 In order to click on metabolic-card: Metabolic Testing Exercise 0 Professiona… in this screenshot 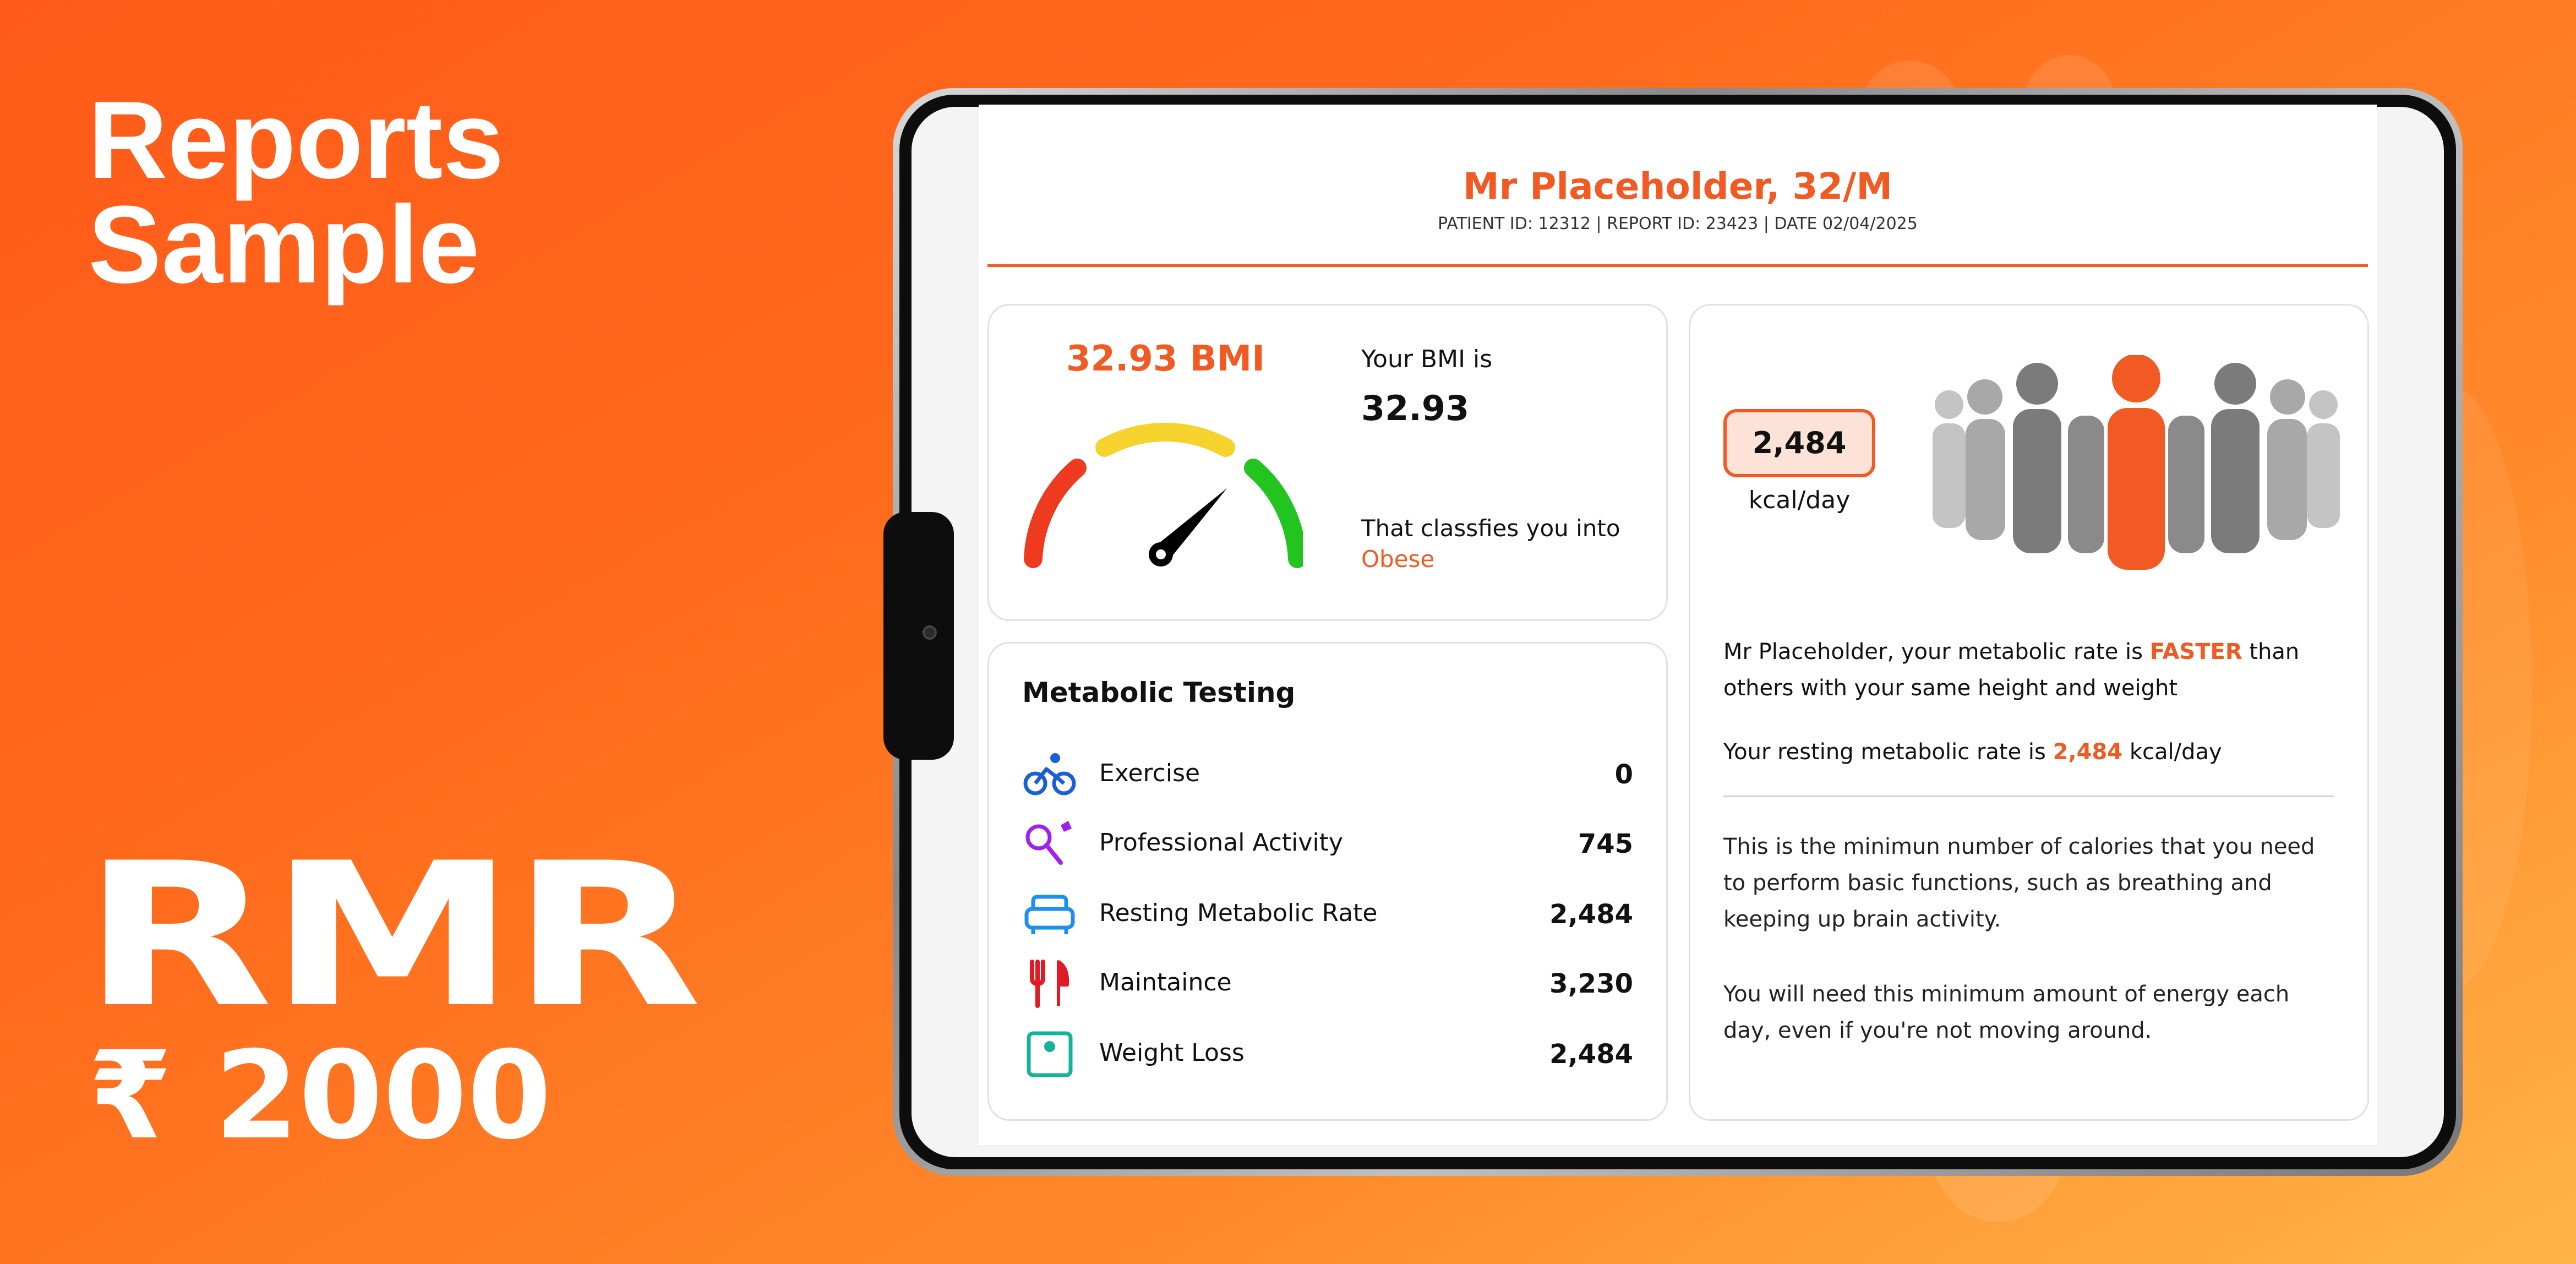, I will do `click(1327, 881)`.